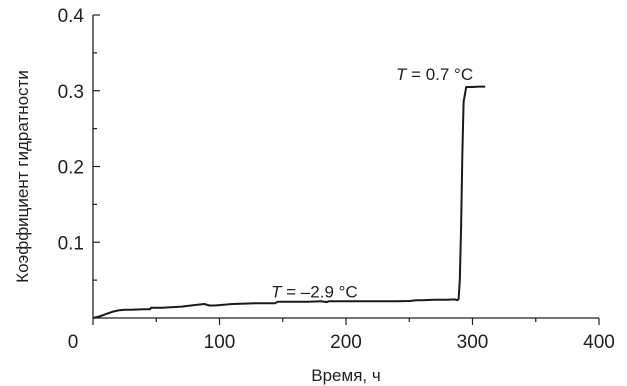  I want to click on y-tick-label: 0.2, so click(71, 168).